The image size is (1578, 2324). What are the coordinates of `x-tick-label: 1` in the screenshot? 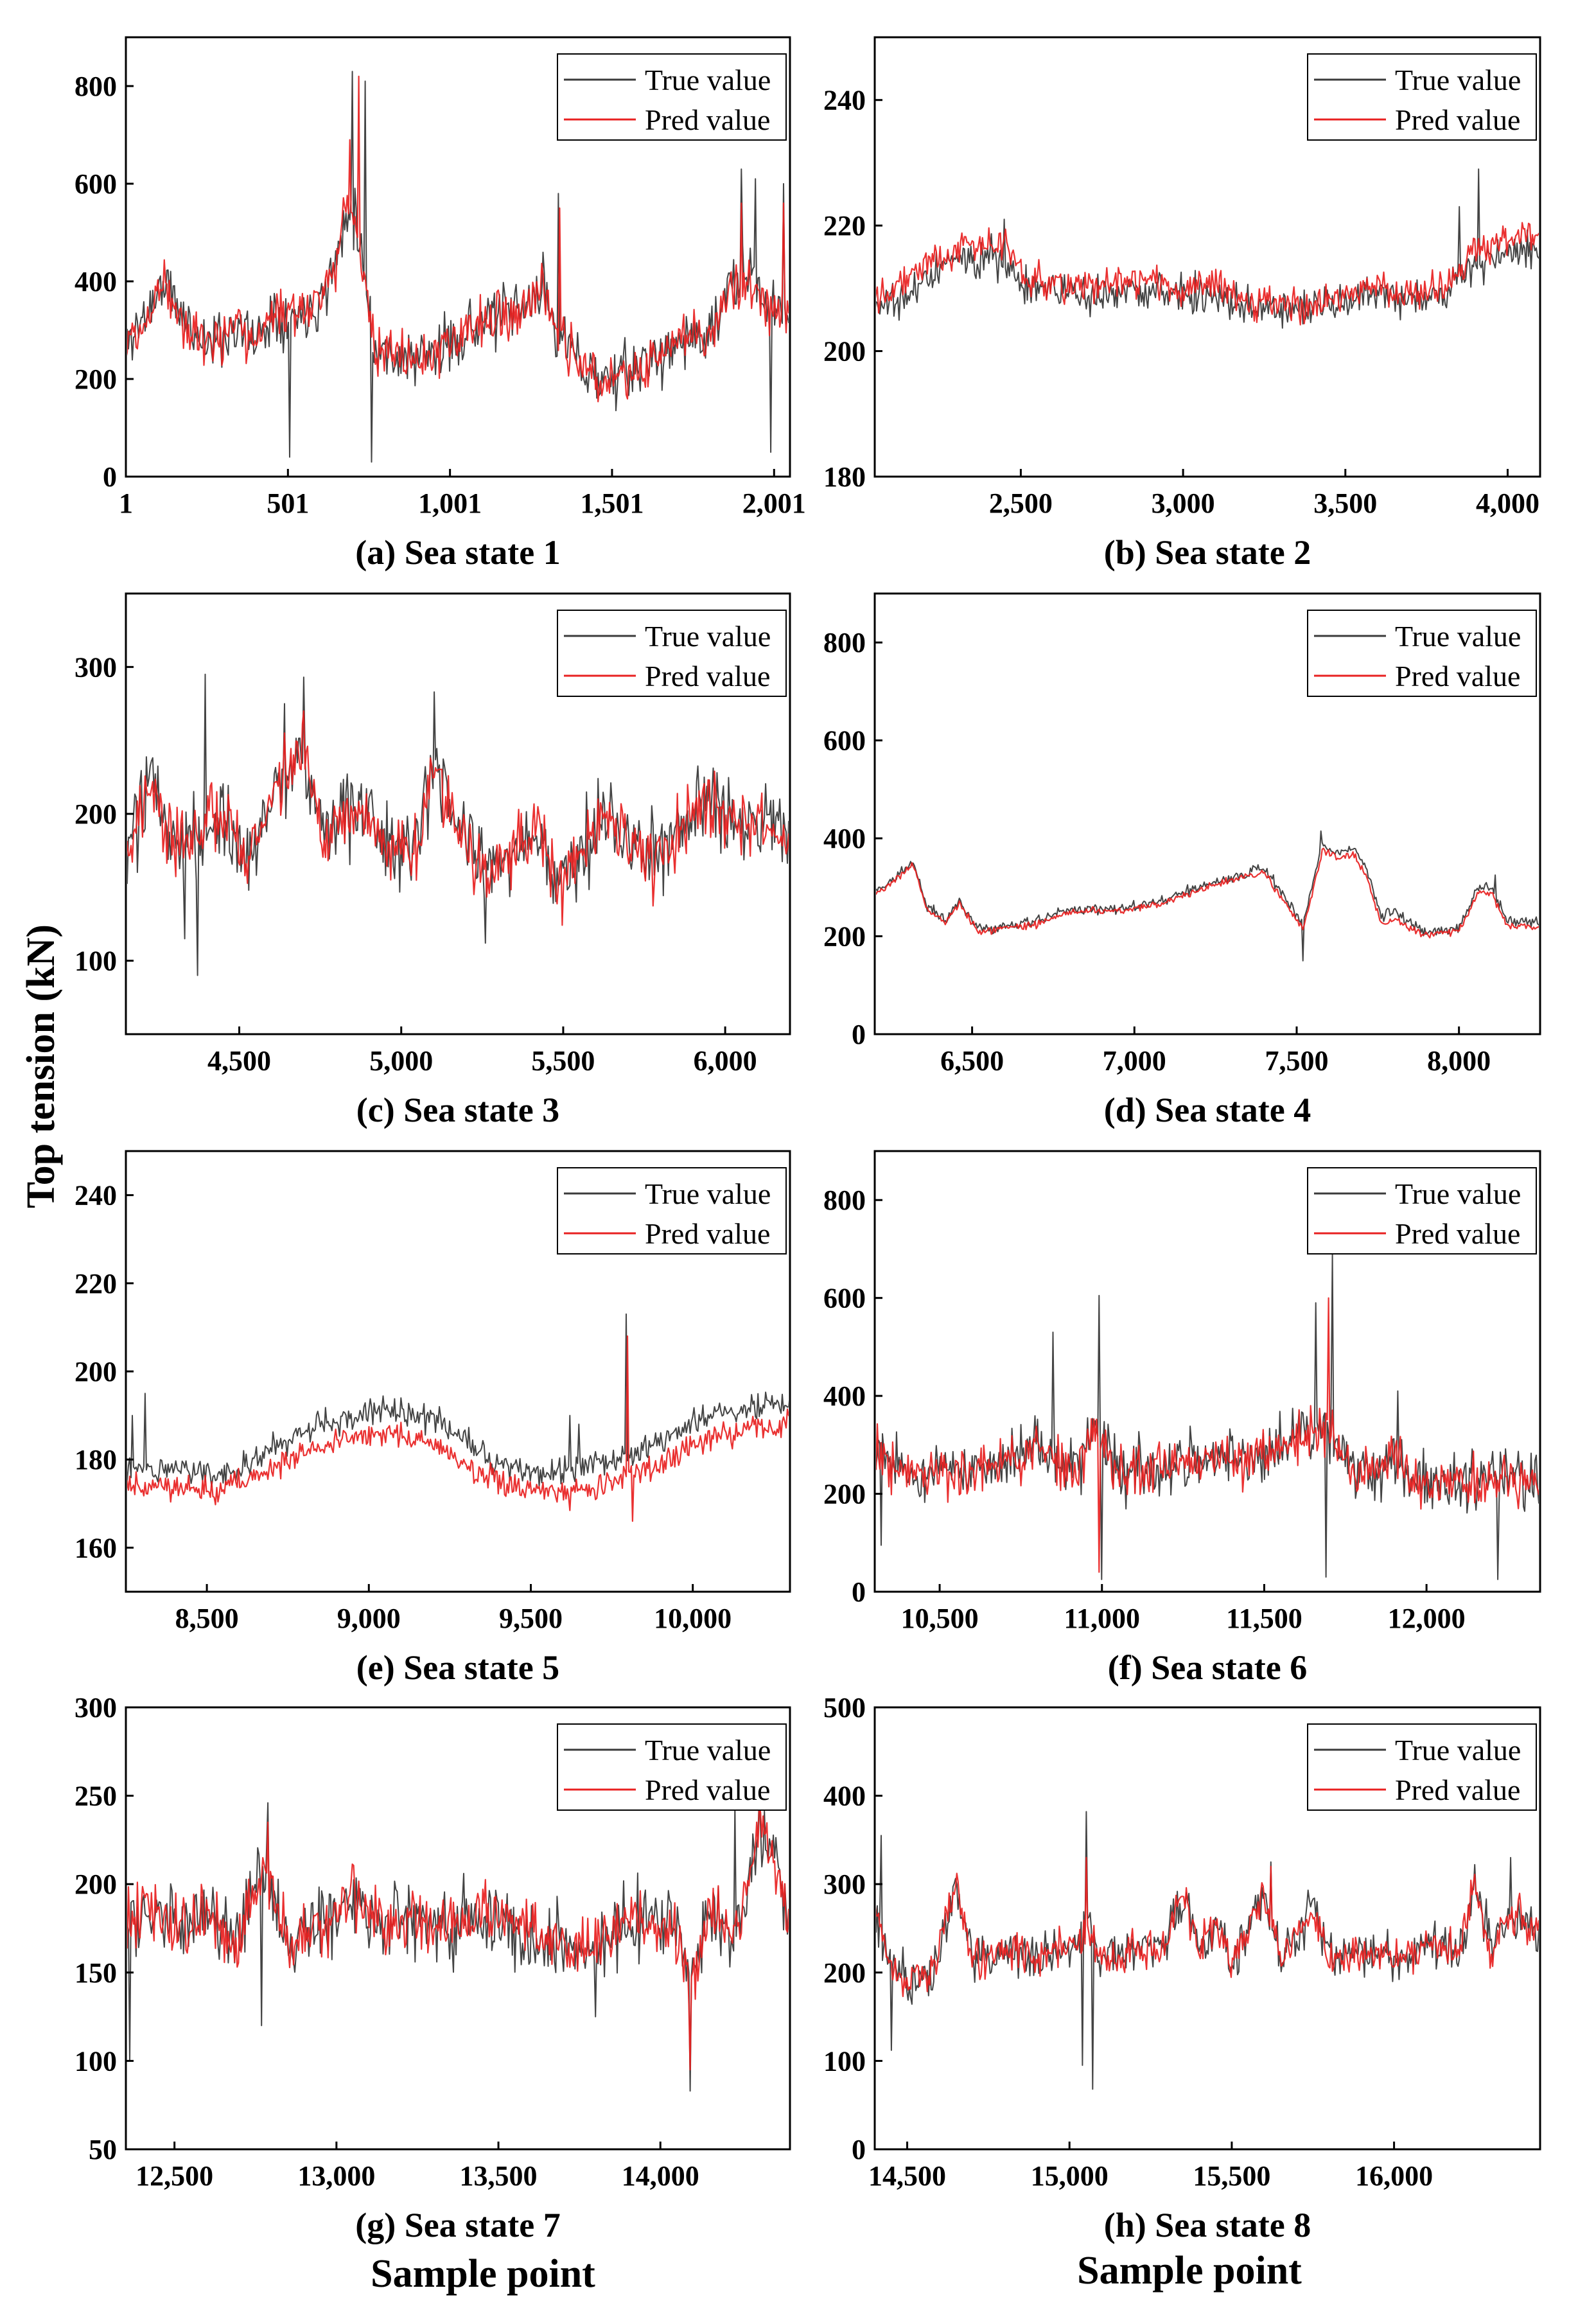 It's located at (126, 503).